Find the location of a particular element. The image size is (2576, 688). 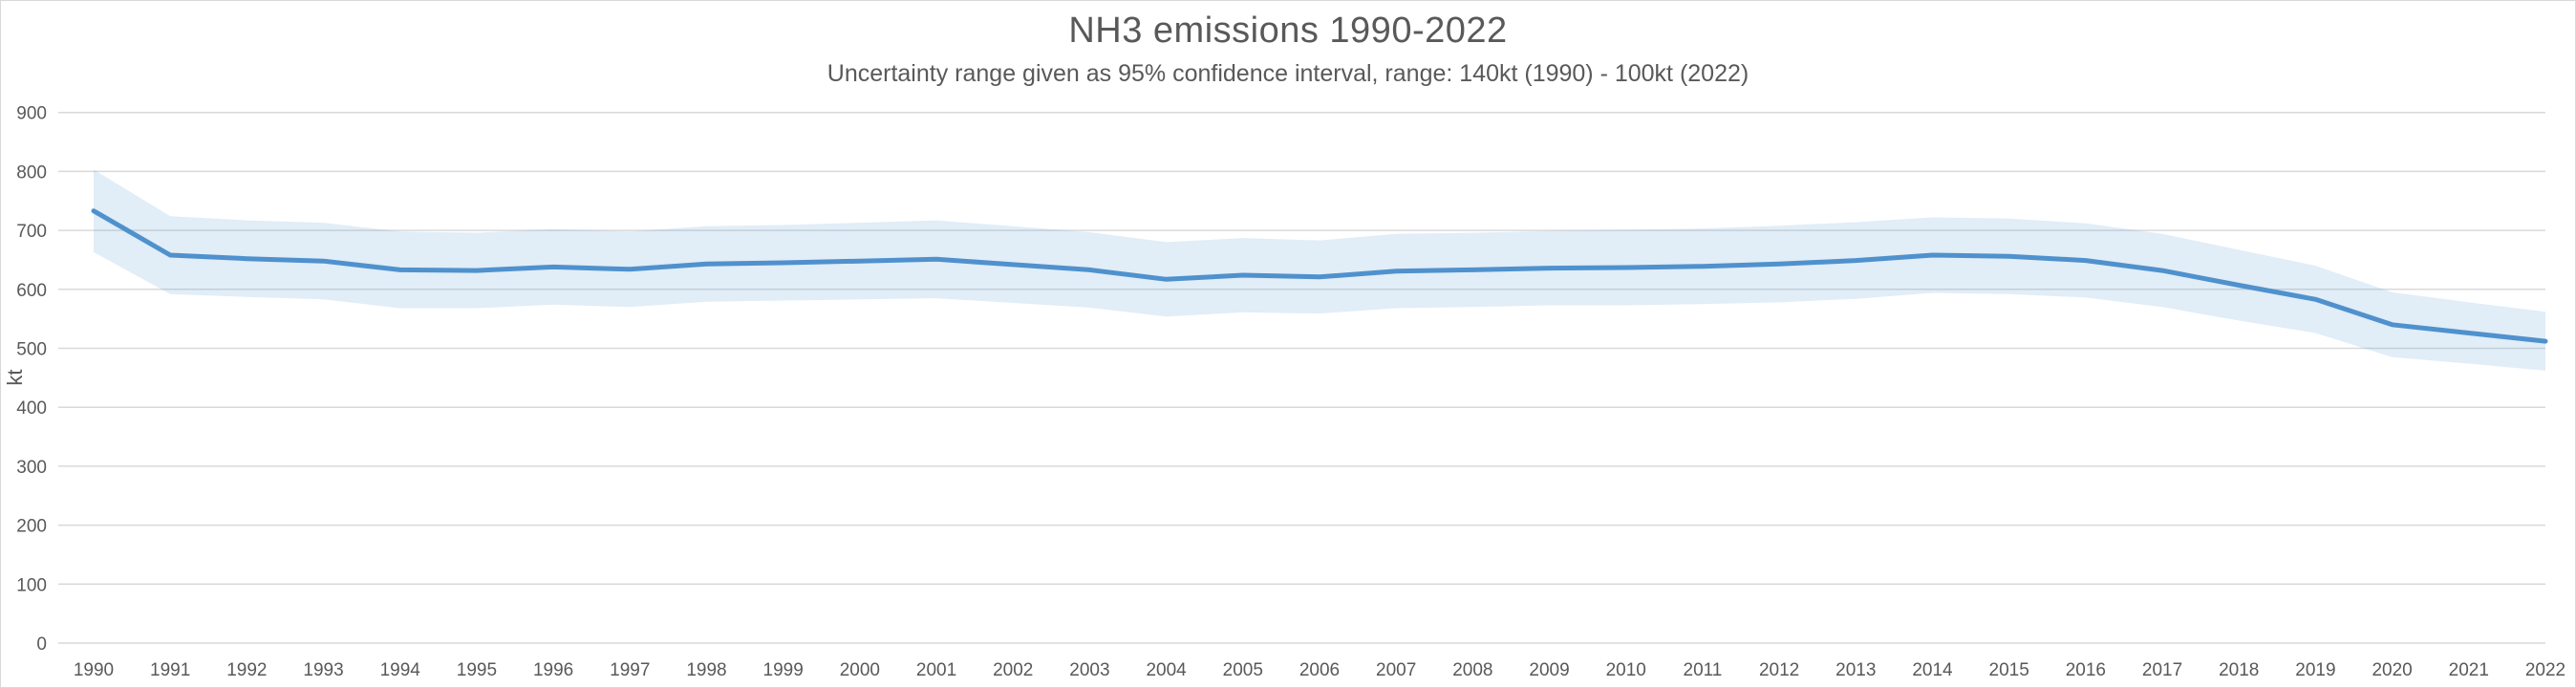

x-tick-label: 2016 is located at coordinates (2086, 670).